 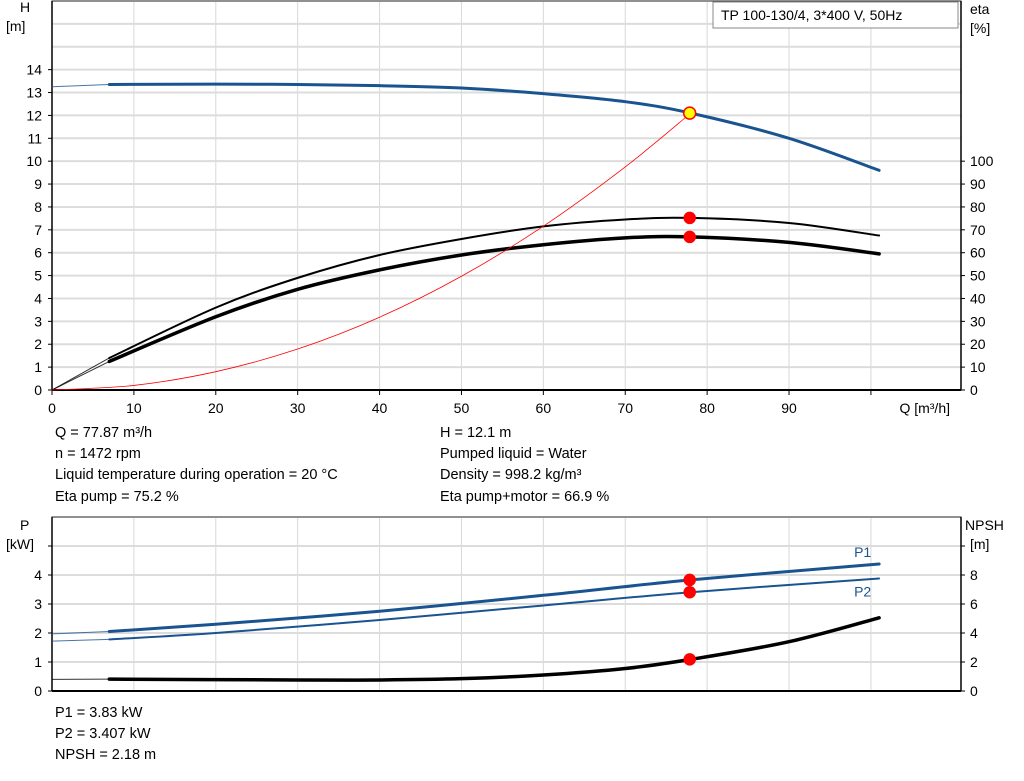 What do you see at coordinates (978, 344) in the screenshot?
I see `y2-tick-label: 20` at bounding box center [978, 344].